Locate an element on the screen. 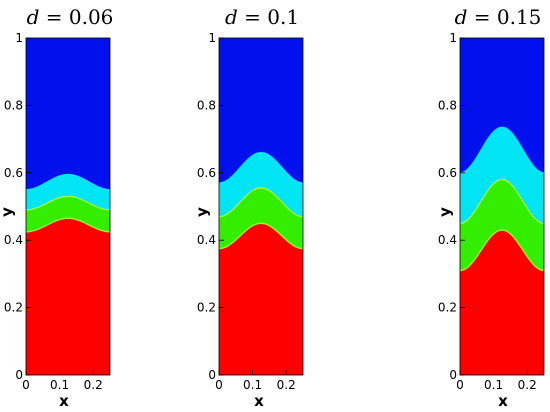  panel-title: d = 0.15 is located at coordinates (498, 17).